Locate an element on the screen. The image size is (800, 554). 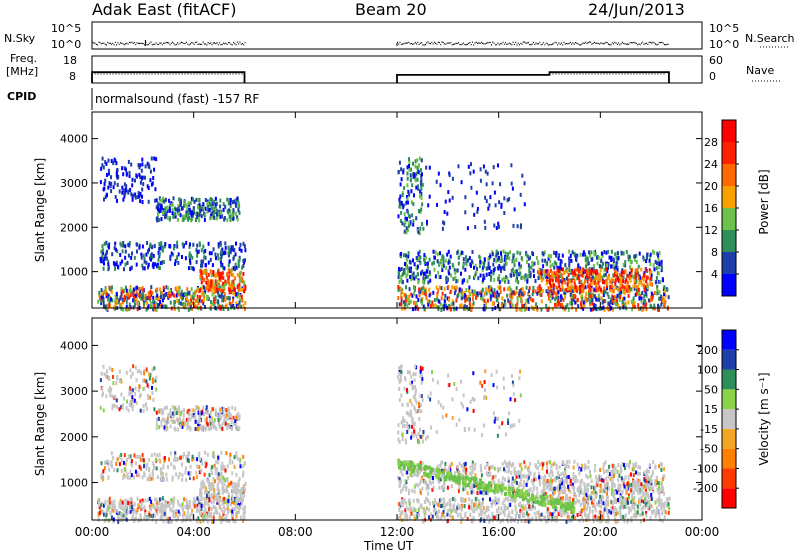
velocity-ytick-label: 1000 is located at coordinates (74, 483).